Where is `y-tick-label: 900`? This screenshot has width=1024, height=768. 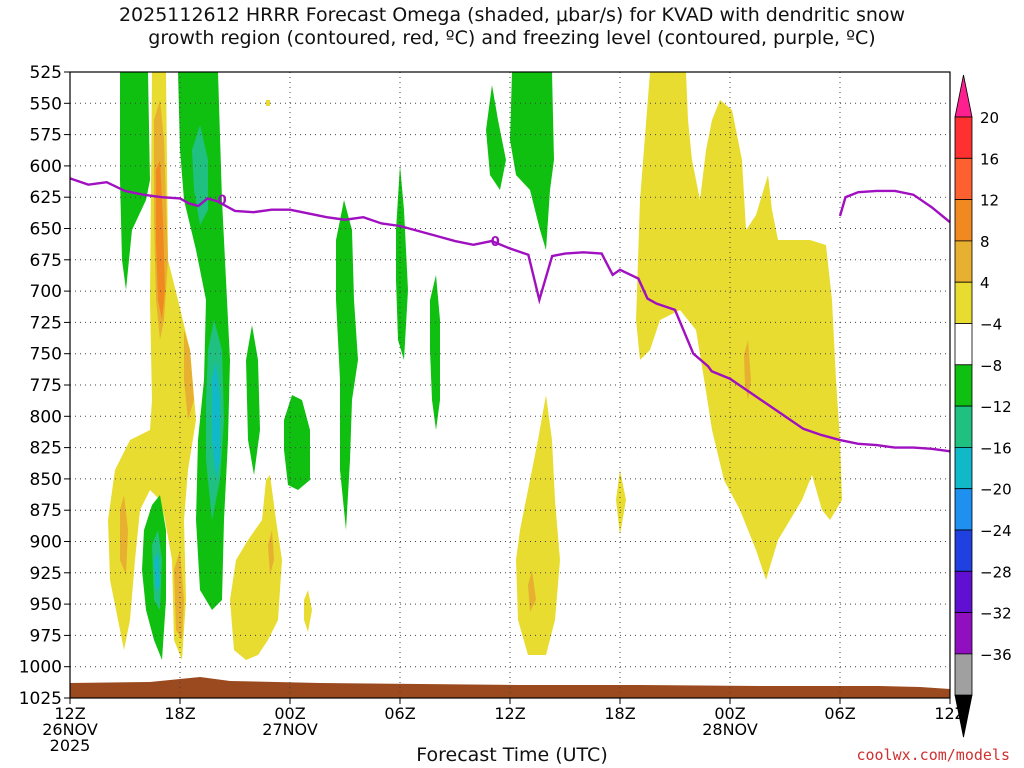 y-tick-label: 900 is located at coordinates (46, 543).